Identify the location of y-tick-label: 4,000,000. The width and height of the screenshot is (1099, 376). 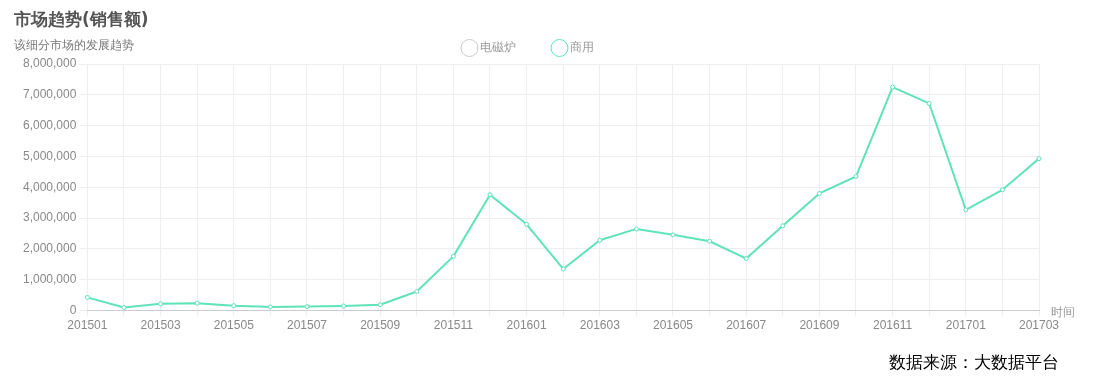
(49, 186).